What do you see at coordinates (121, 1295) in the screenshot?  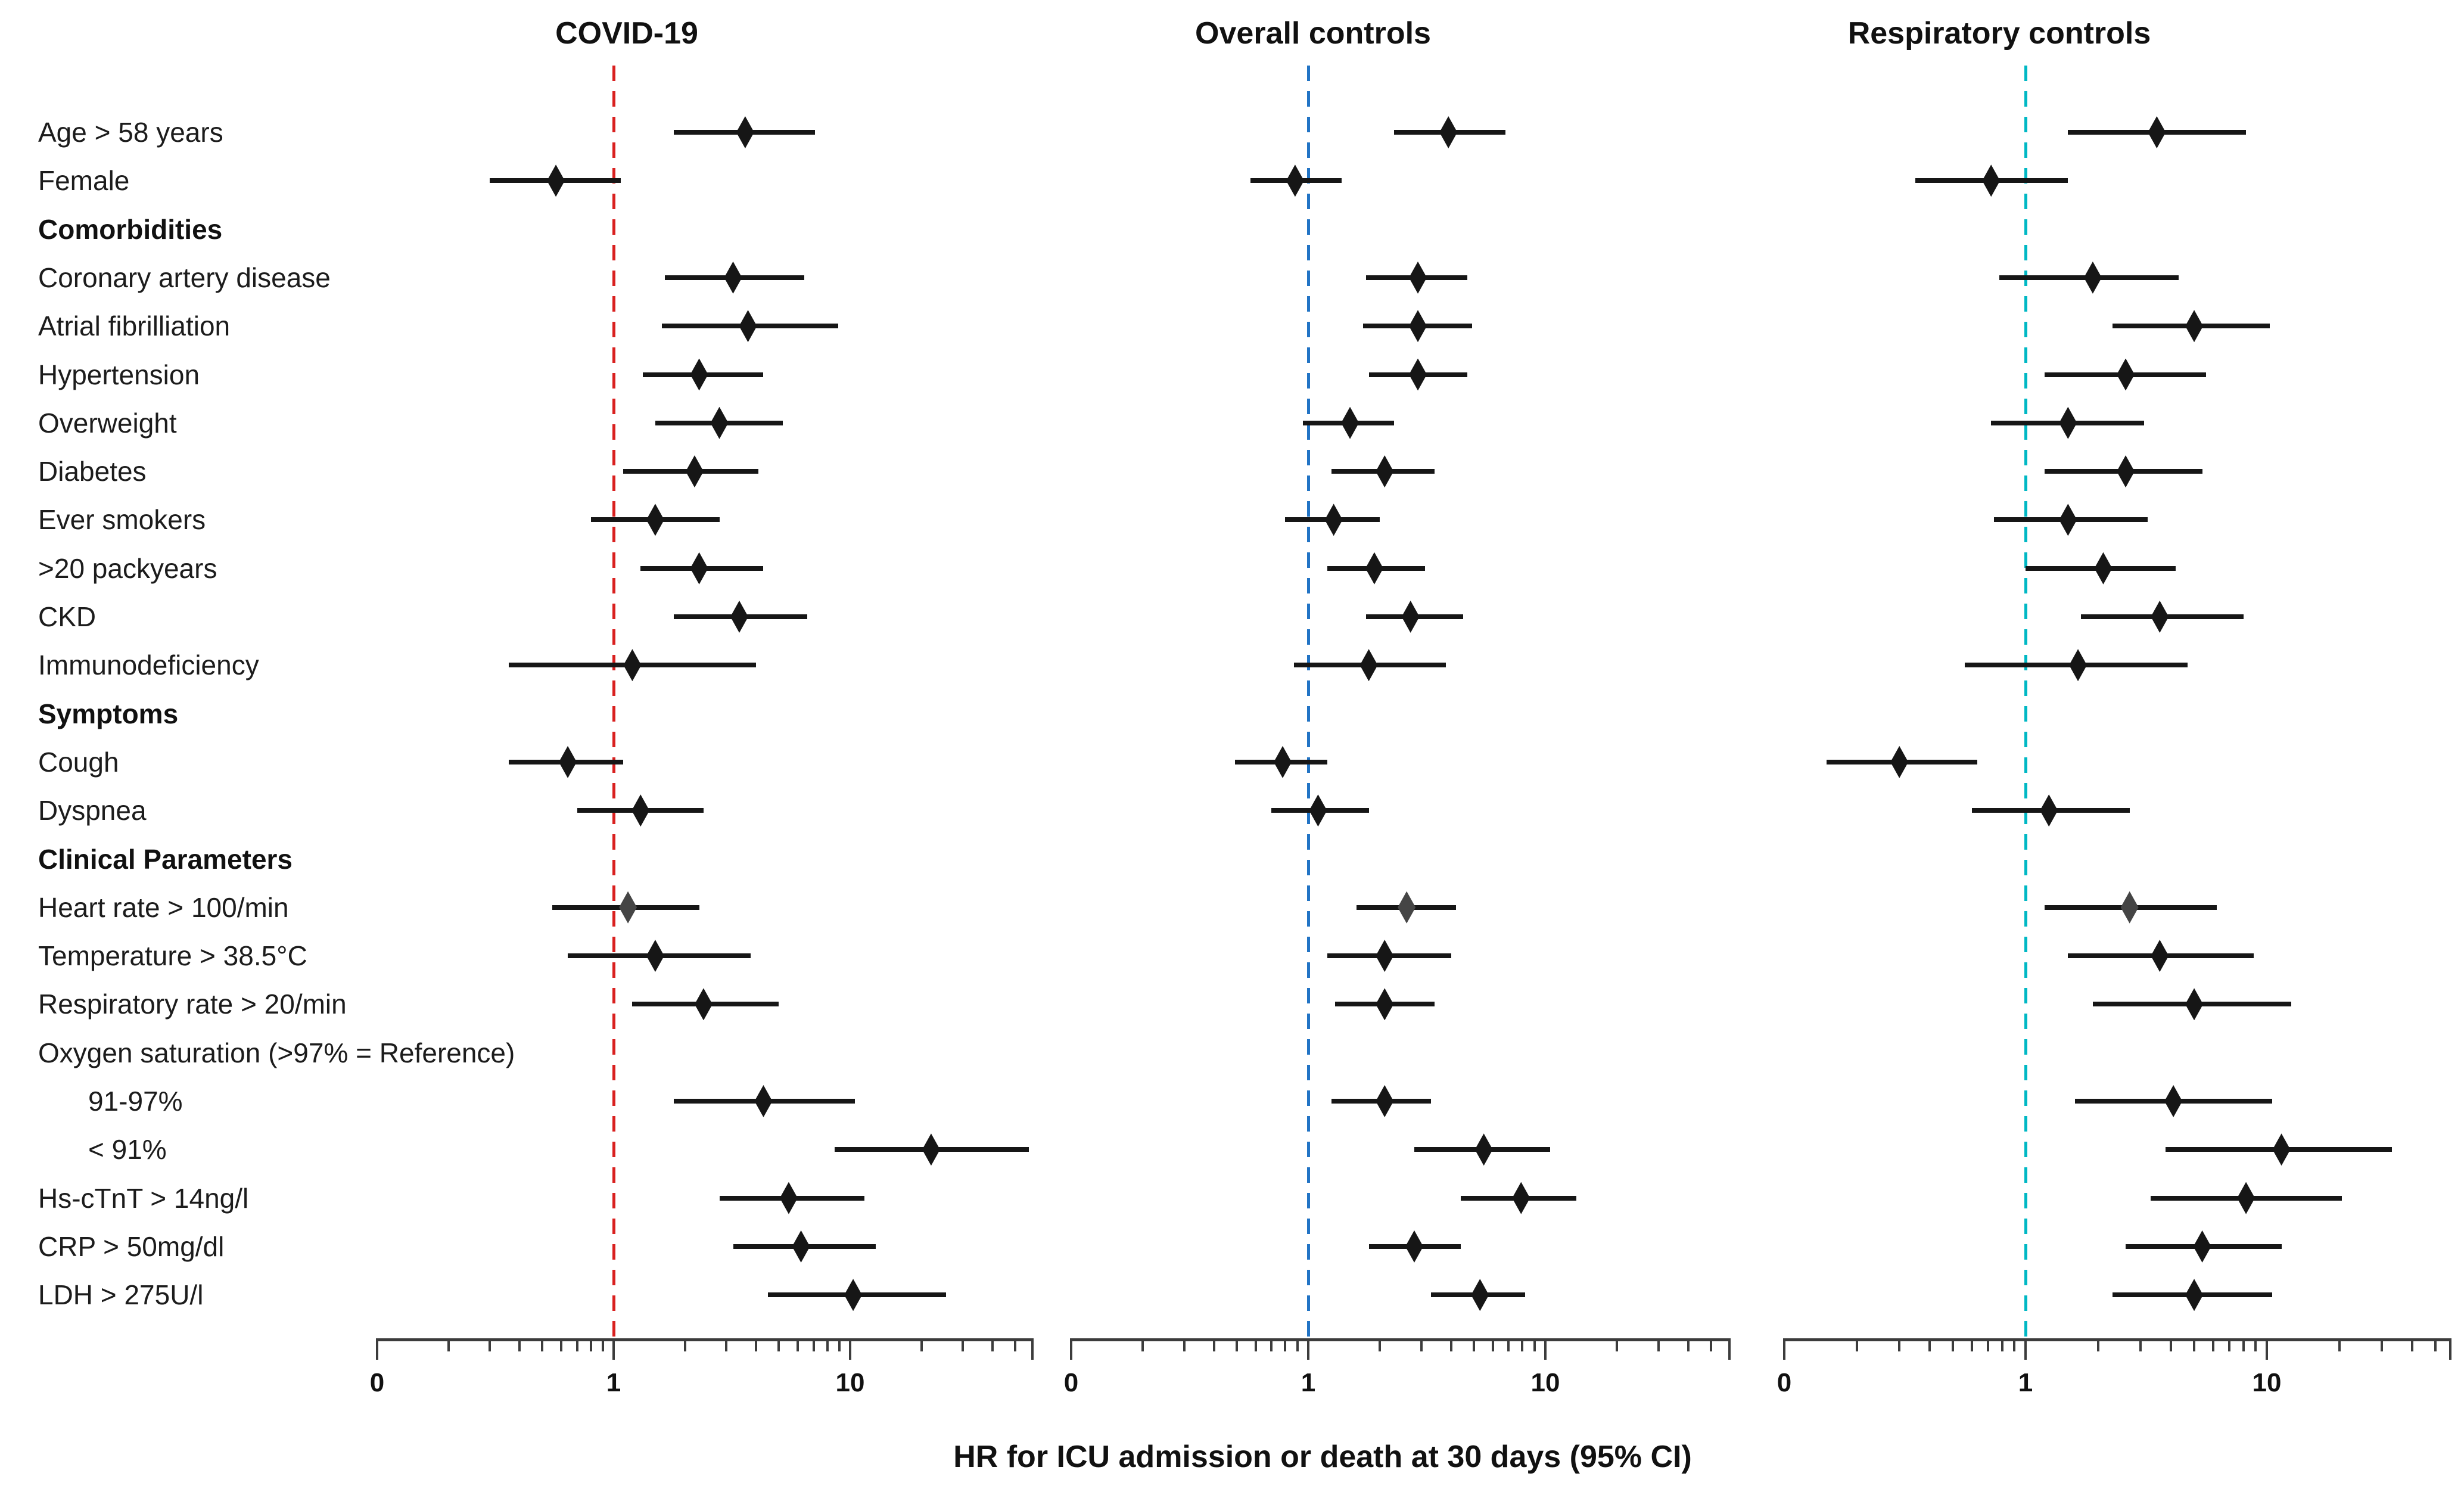 I see `row-label: LDH > 275U/l` at bounding box center [121, 1295].